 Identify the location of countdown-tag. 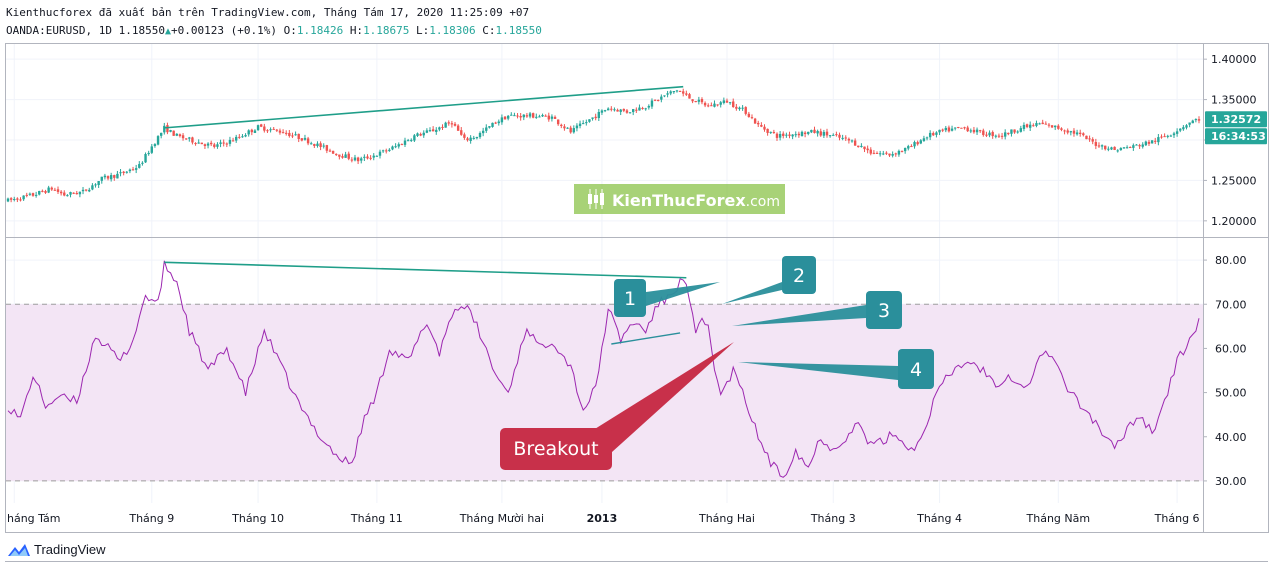
(1236, 136).